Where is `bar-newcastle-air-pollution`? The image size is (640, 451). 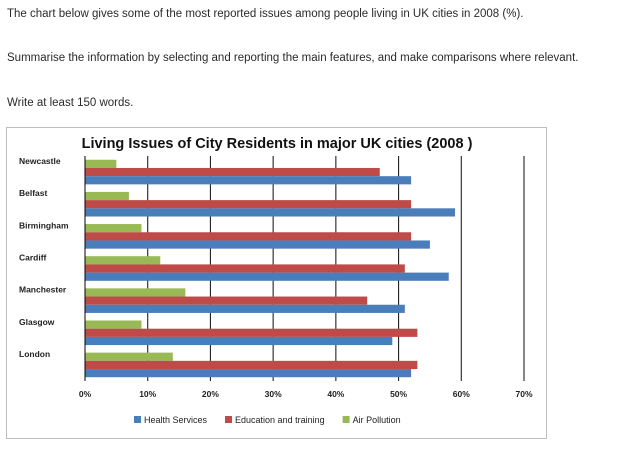 bar-newcastle-air-pollution is located at coordinates (101, 163).